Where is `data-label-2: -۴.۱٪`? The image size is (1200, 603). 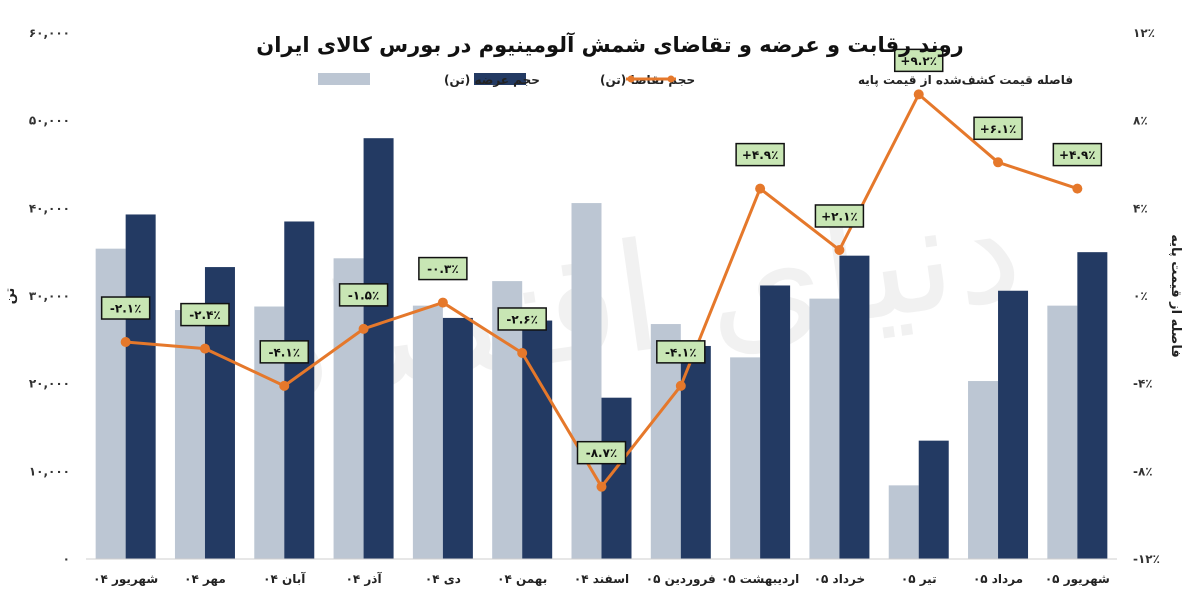
data-label-2: -۴.۱٪ is located at coordinates (284, 352).